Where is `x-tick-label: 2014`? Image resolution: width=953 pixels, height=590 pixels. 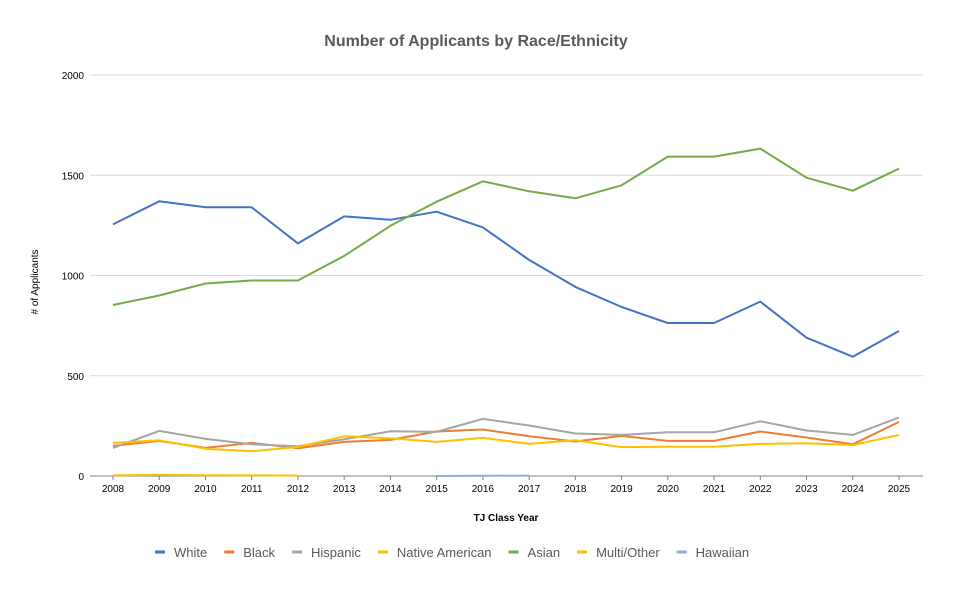 x-tick-label: 2014 is located at coordinates (390, 489).